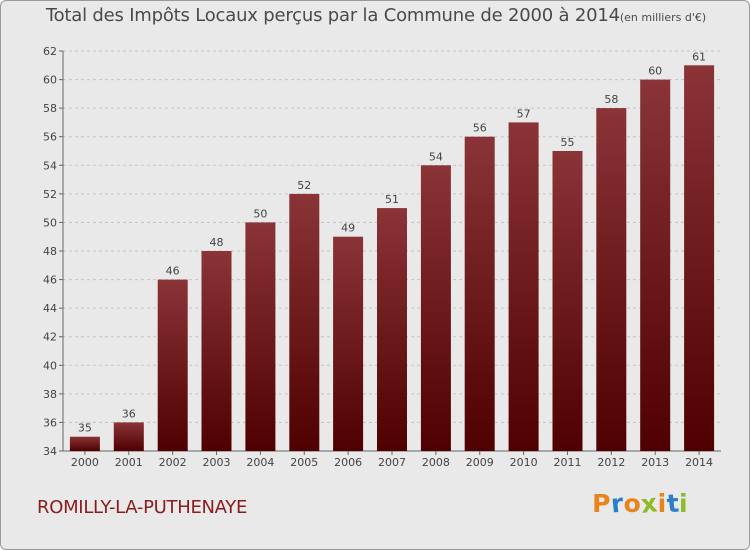  Describe the element at coordinates (173, 271) in the screenshot. I see `value-label-2002: 46` at that location.